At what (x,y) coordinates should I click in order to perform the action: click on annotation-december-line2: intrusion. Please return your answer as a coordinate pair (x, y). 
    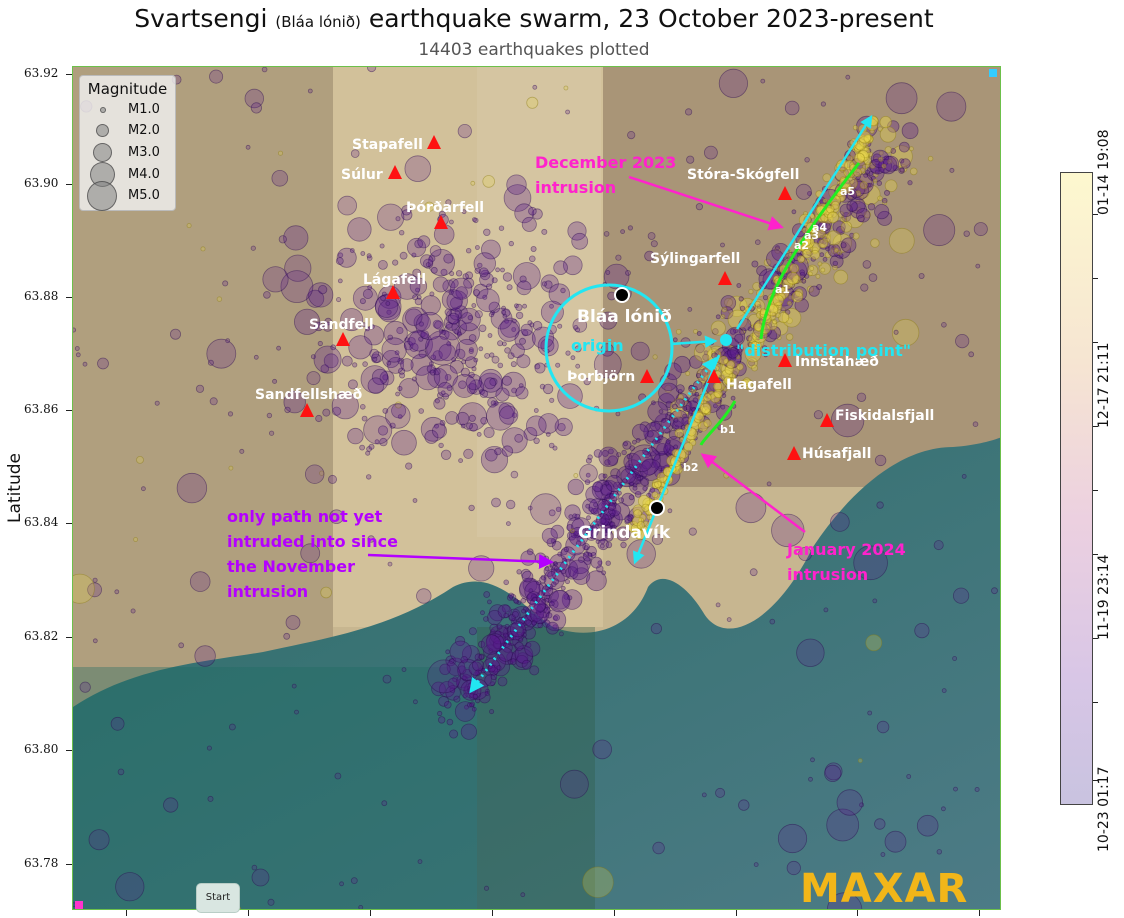
    Looking at the image, I should click on (575, 187).